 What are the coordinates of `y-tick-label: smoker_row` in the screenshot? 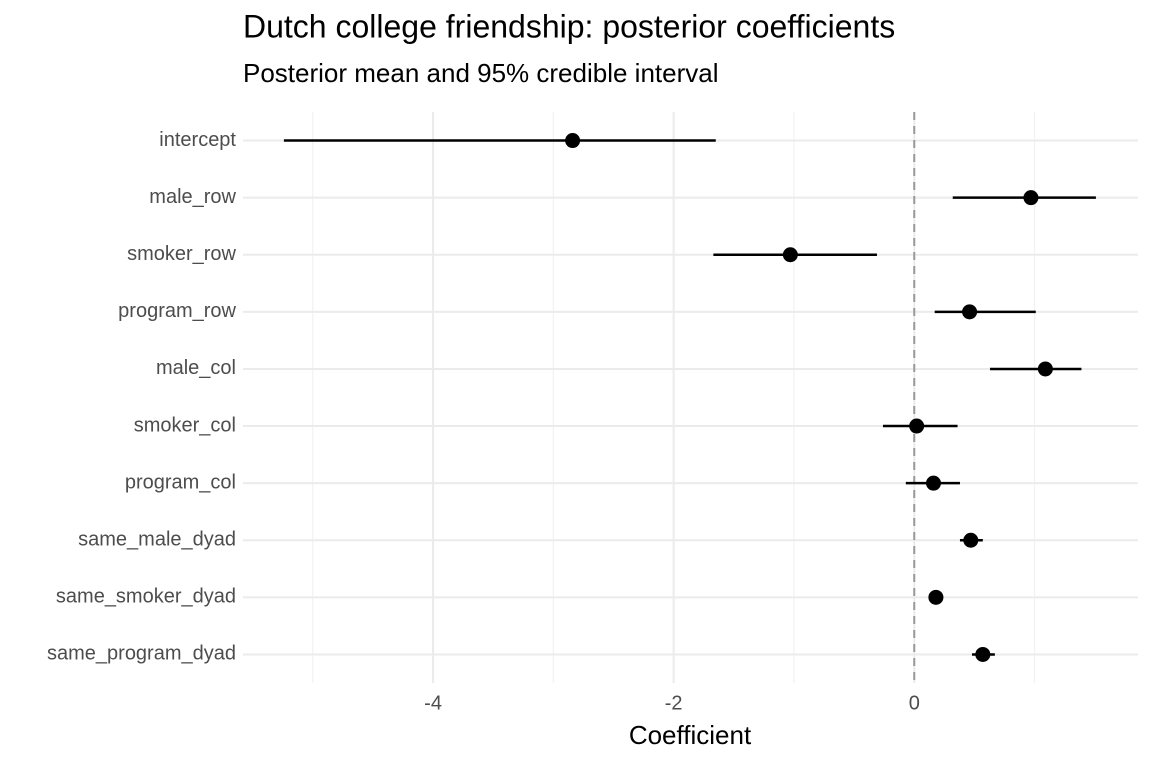 It's located at (181, 254).